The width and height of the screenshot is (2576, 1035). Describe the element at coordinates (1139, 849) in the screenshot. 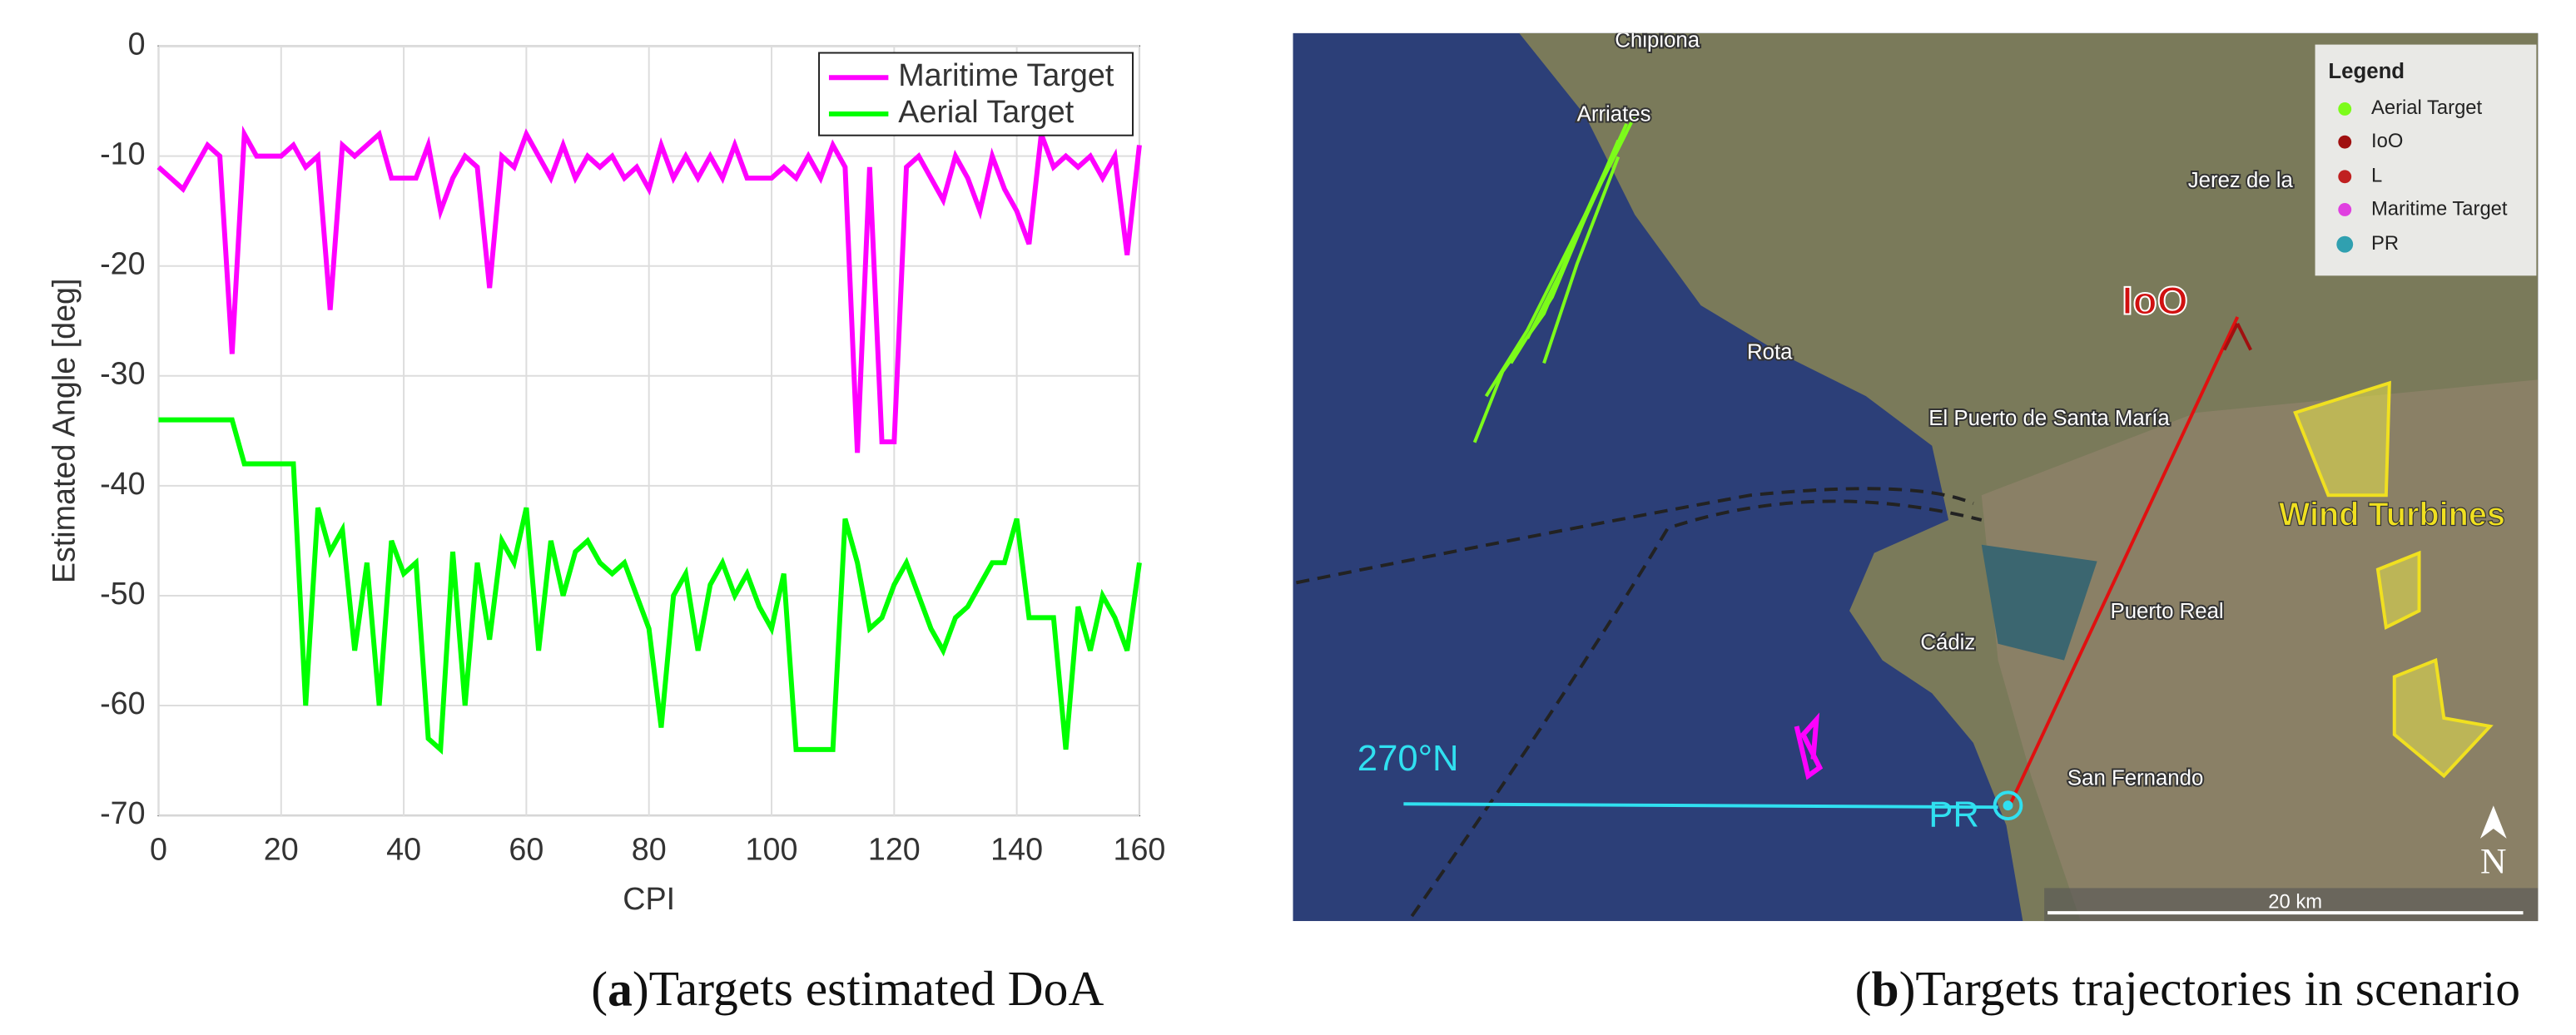

I see `x-tick-label: 160` at that location.